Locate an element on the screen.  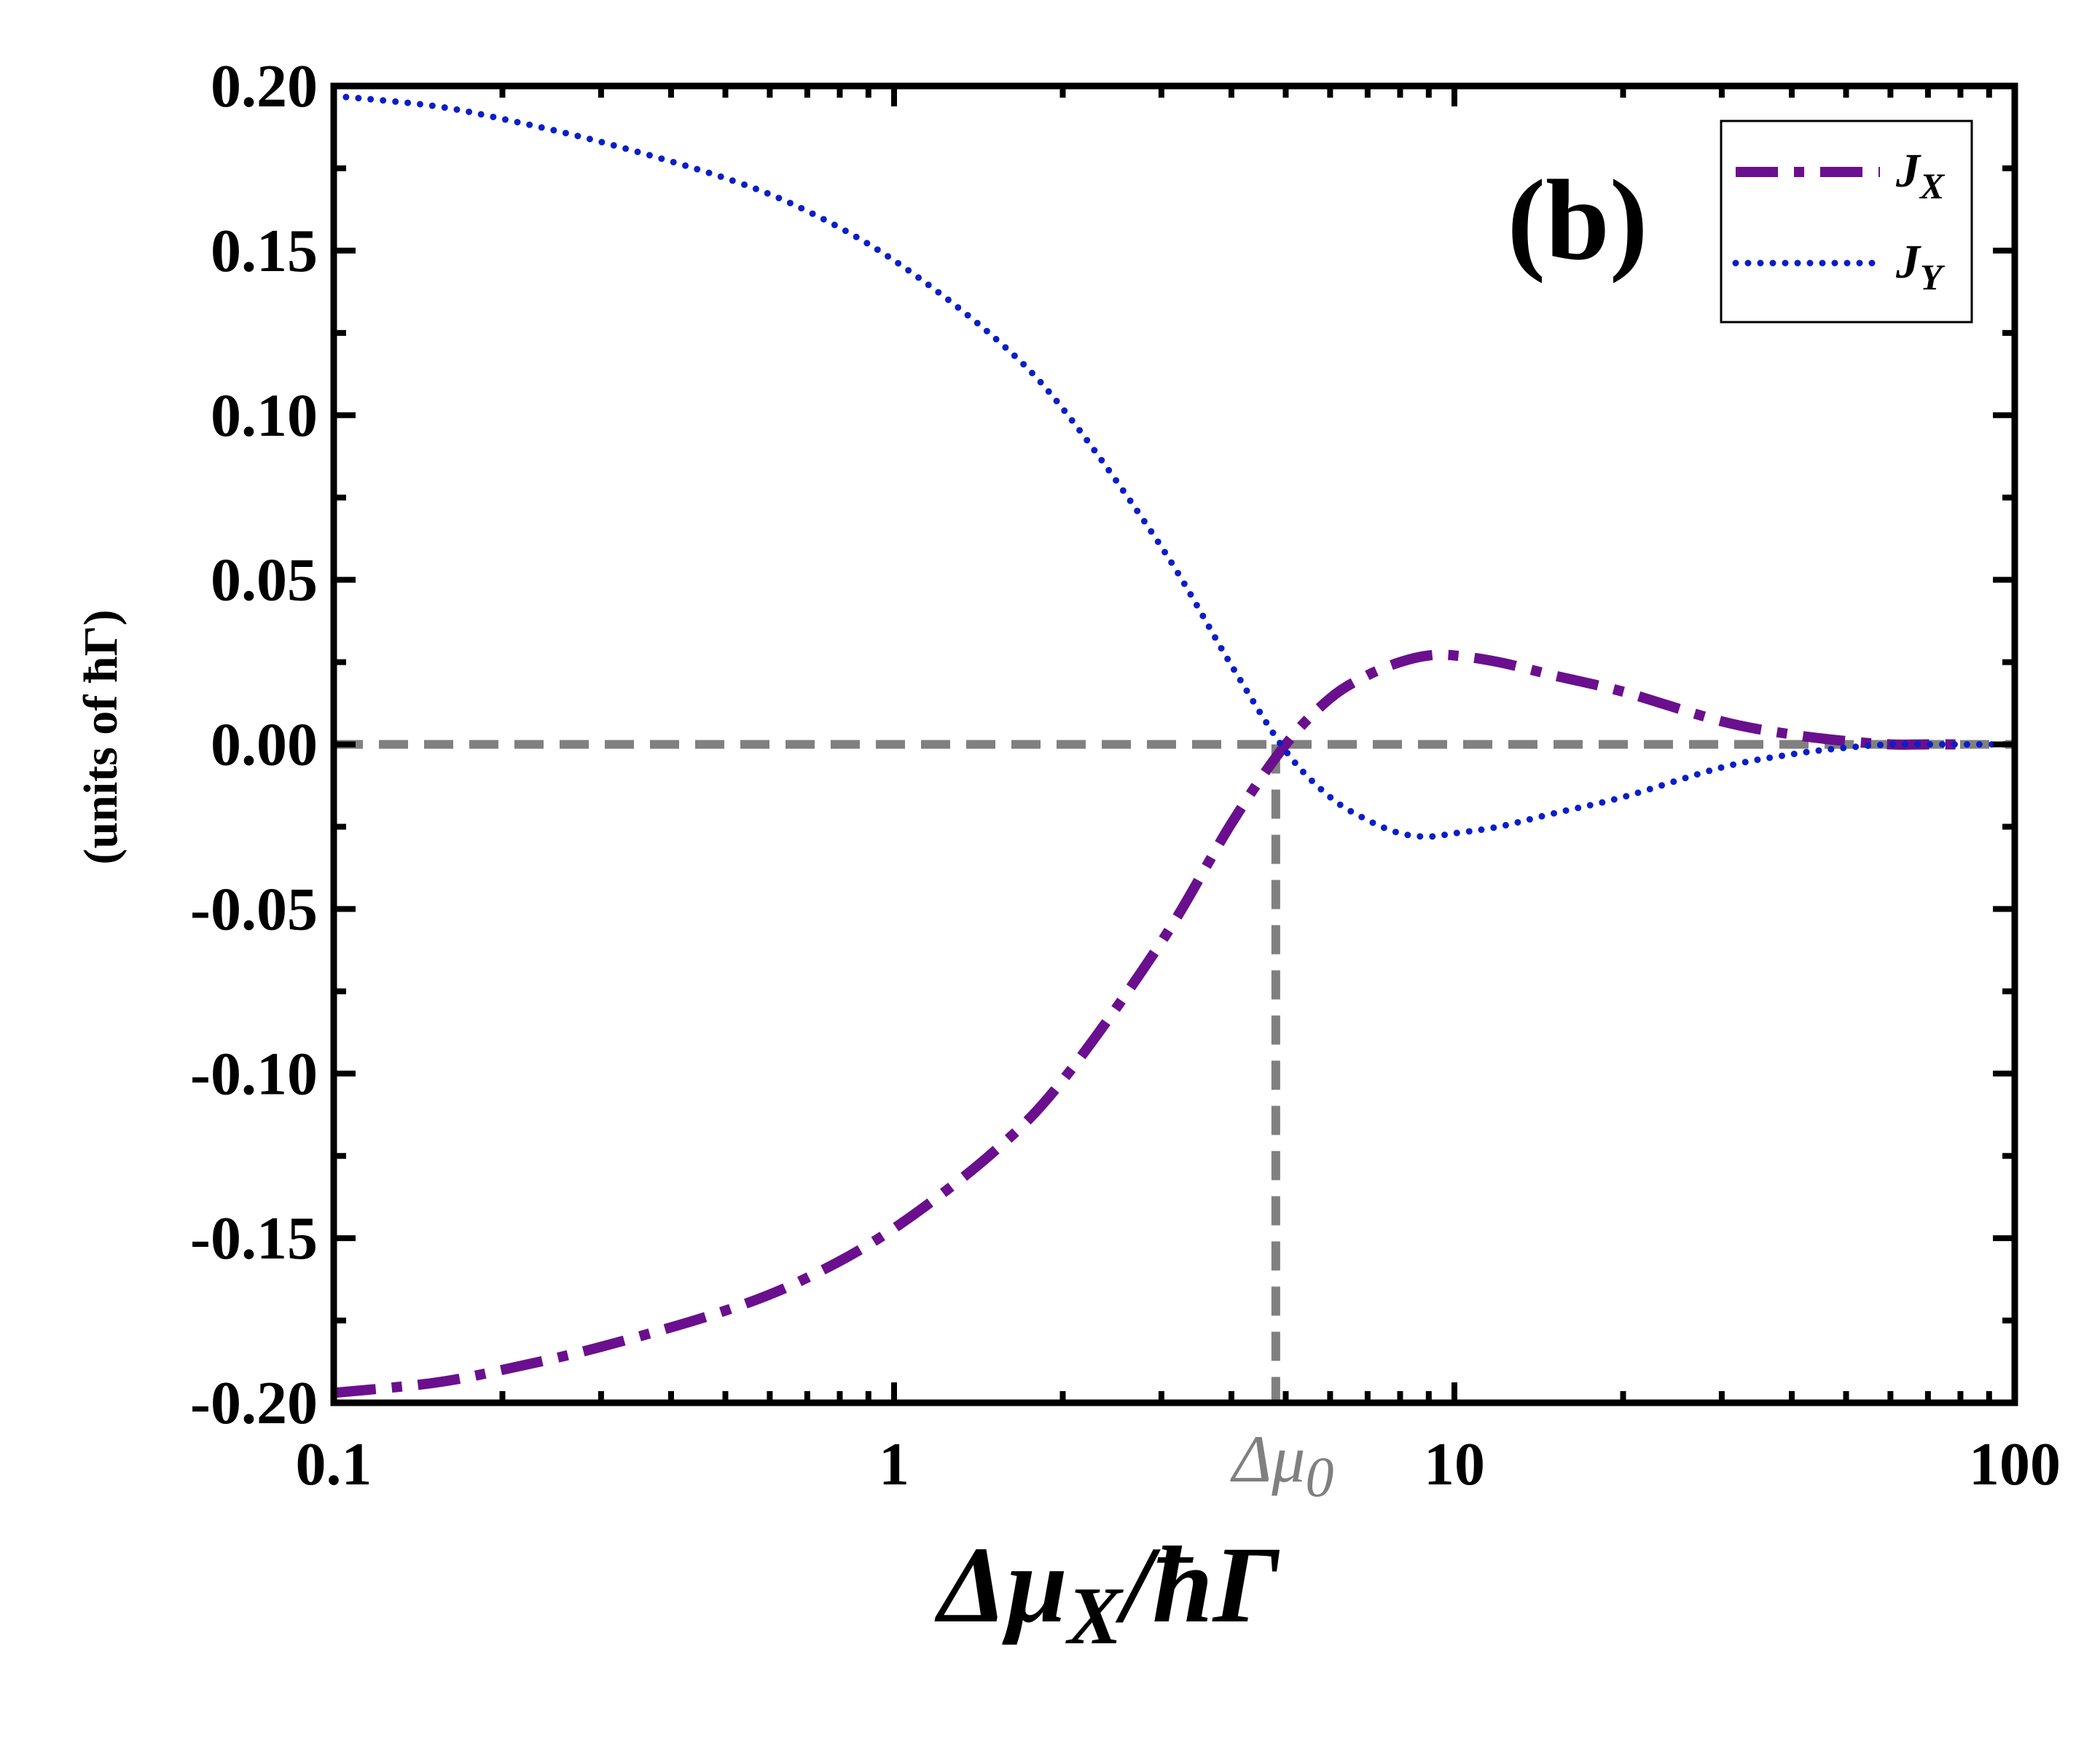
x-tick-label: 100 is located at coordinates (2015, 1464).